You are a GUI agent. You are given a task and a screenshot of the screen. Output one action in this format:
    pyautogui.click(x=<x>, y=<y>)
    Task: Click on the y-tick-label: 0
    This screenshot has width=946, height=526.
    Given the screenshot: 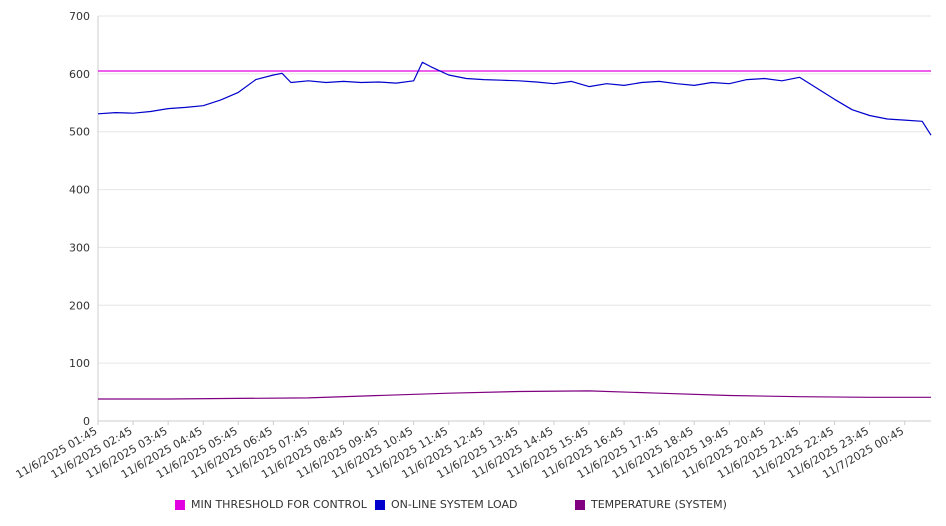 What is the action you would take?
    pyautogui.click(x=86, y=421)
    